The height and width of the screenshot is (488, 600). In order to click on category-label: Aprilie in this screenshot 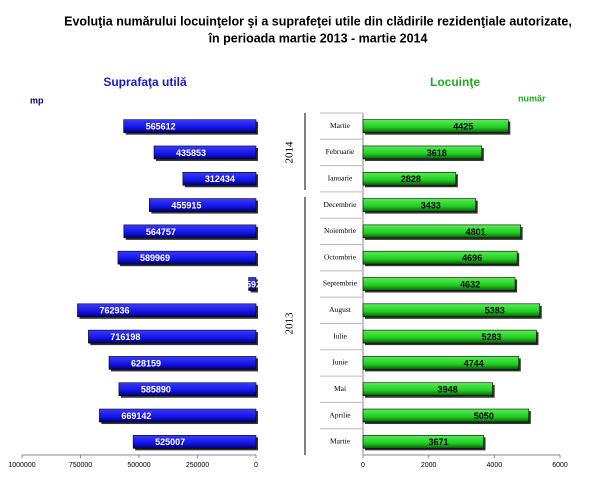, I will do `click(340, 414)`.